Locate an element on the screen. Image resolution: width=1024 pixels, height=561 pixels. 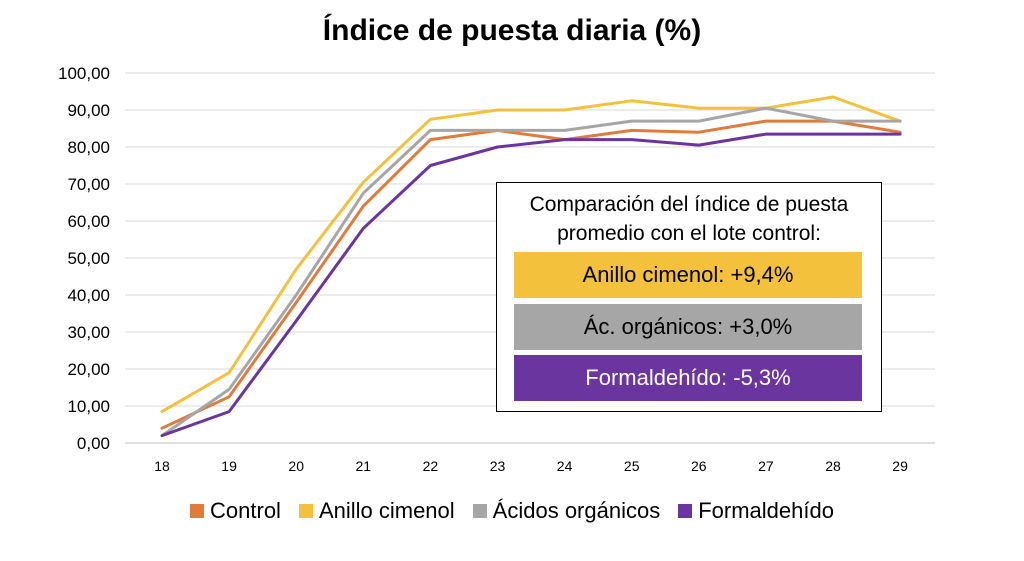
y-tick-label: 90,00 is located at coordinates (88, 110).